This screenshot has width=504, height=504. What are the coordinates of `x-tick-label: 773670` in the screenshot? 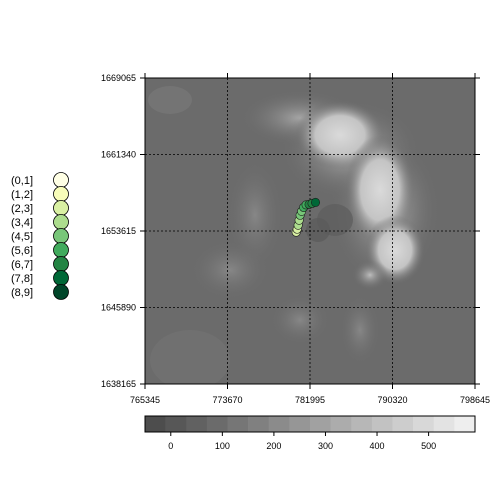 It's located at (227, 400).